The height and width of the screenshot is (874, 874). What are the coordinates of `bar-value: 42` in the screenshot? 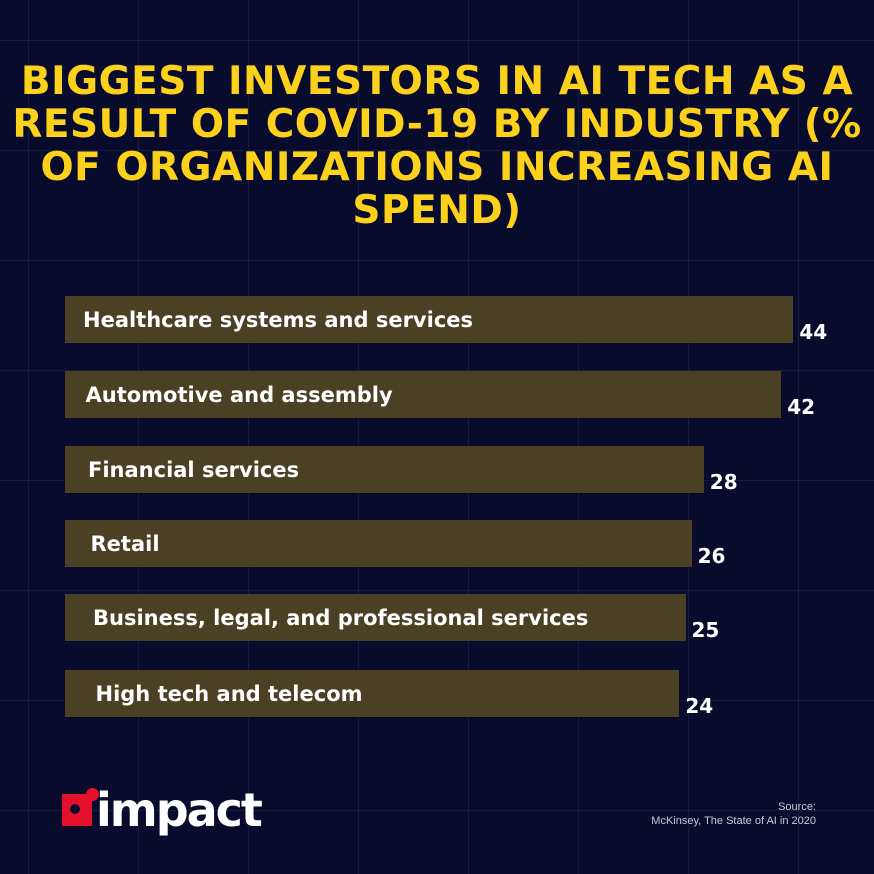 It's located at (801, 407).